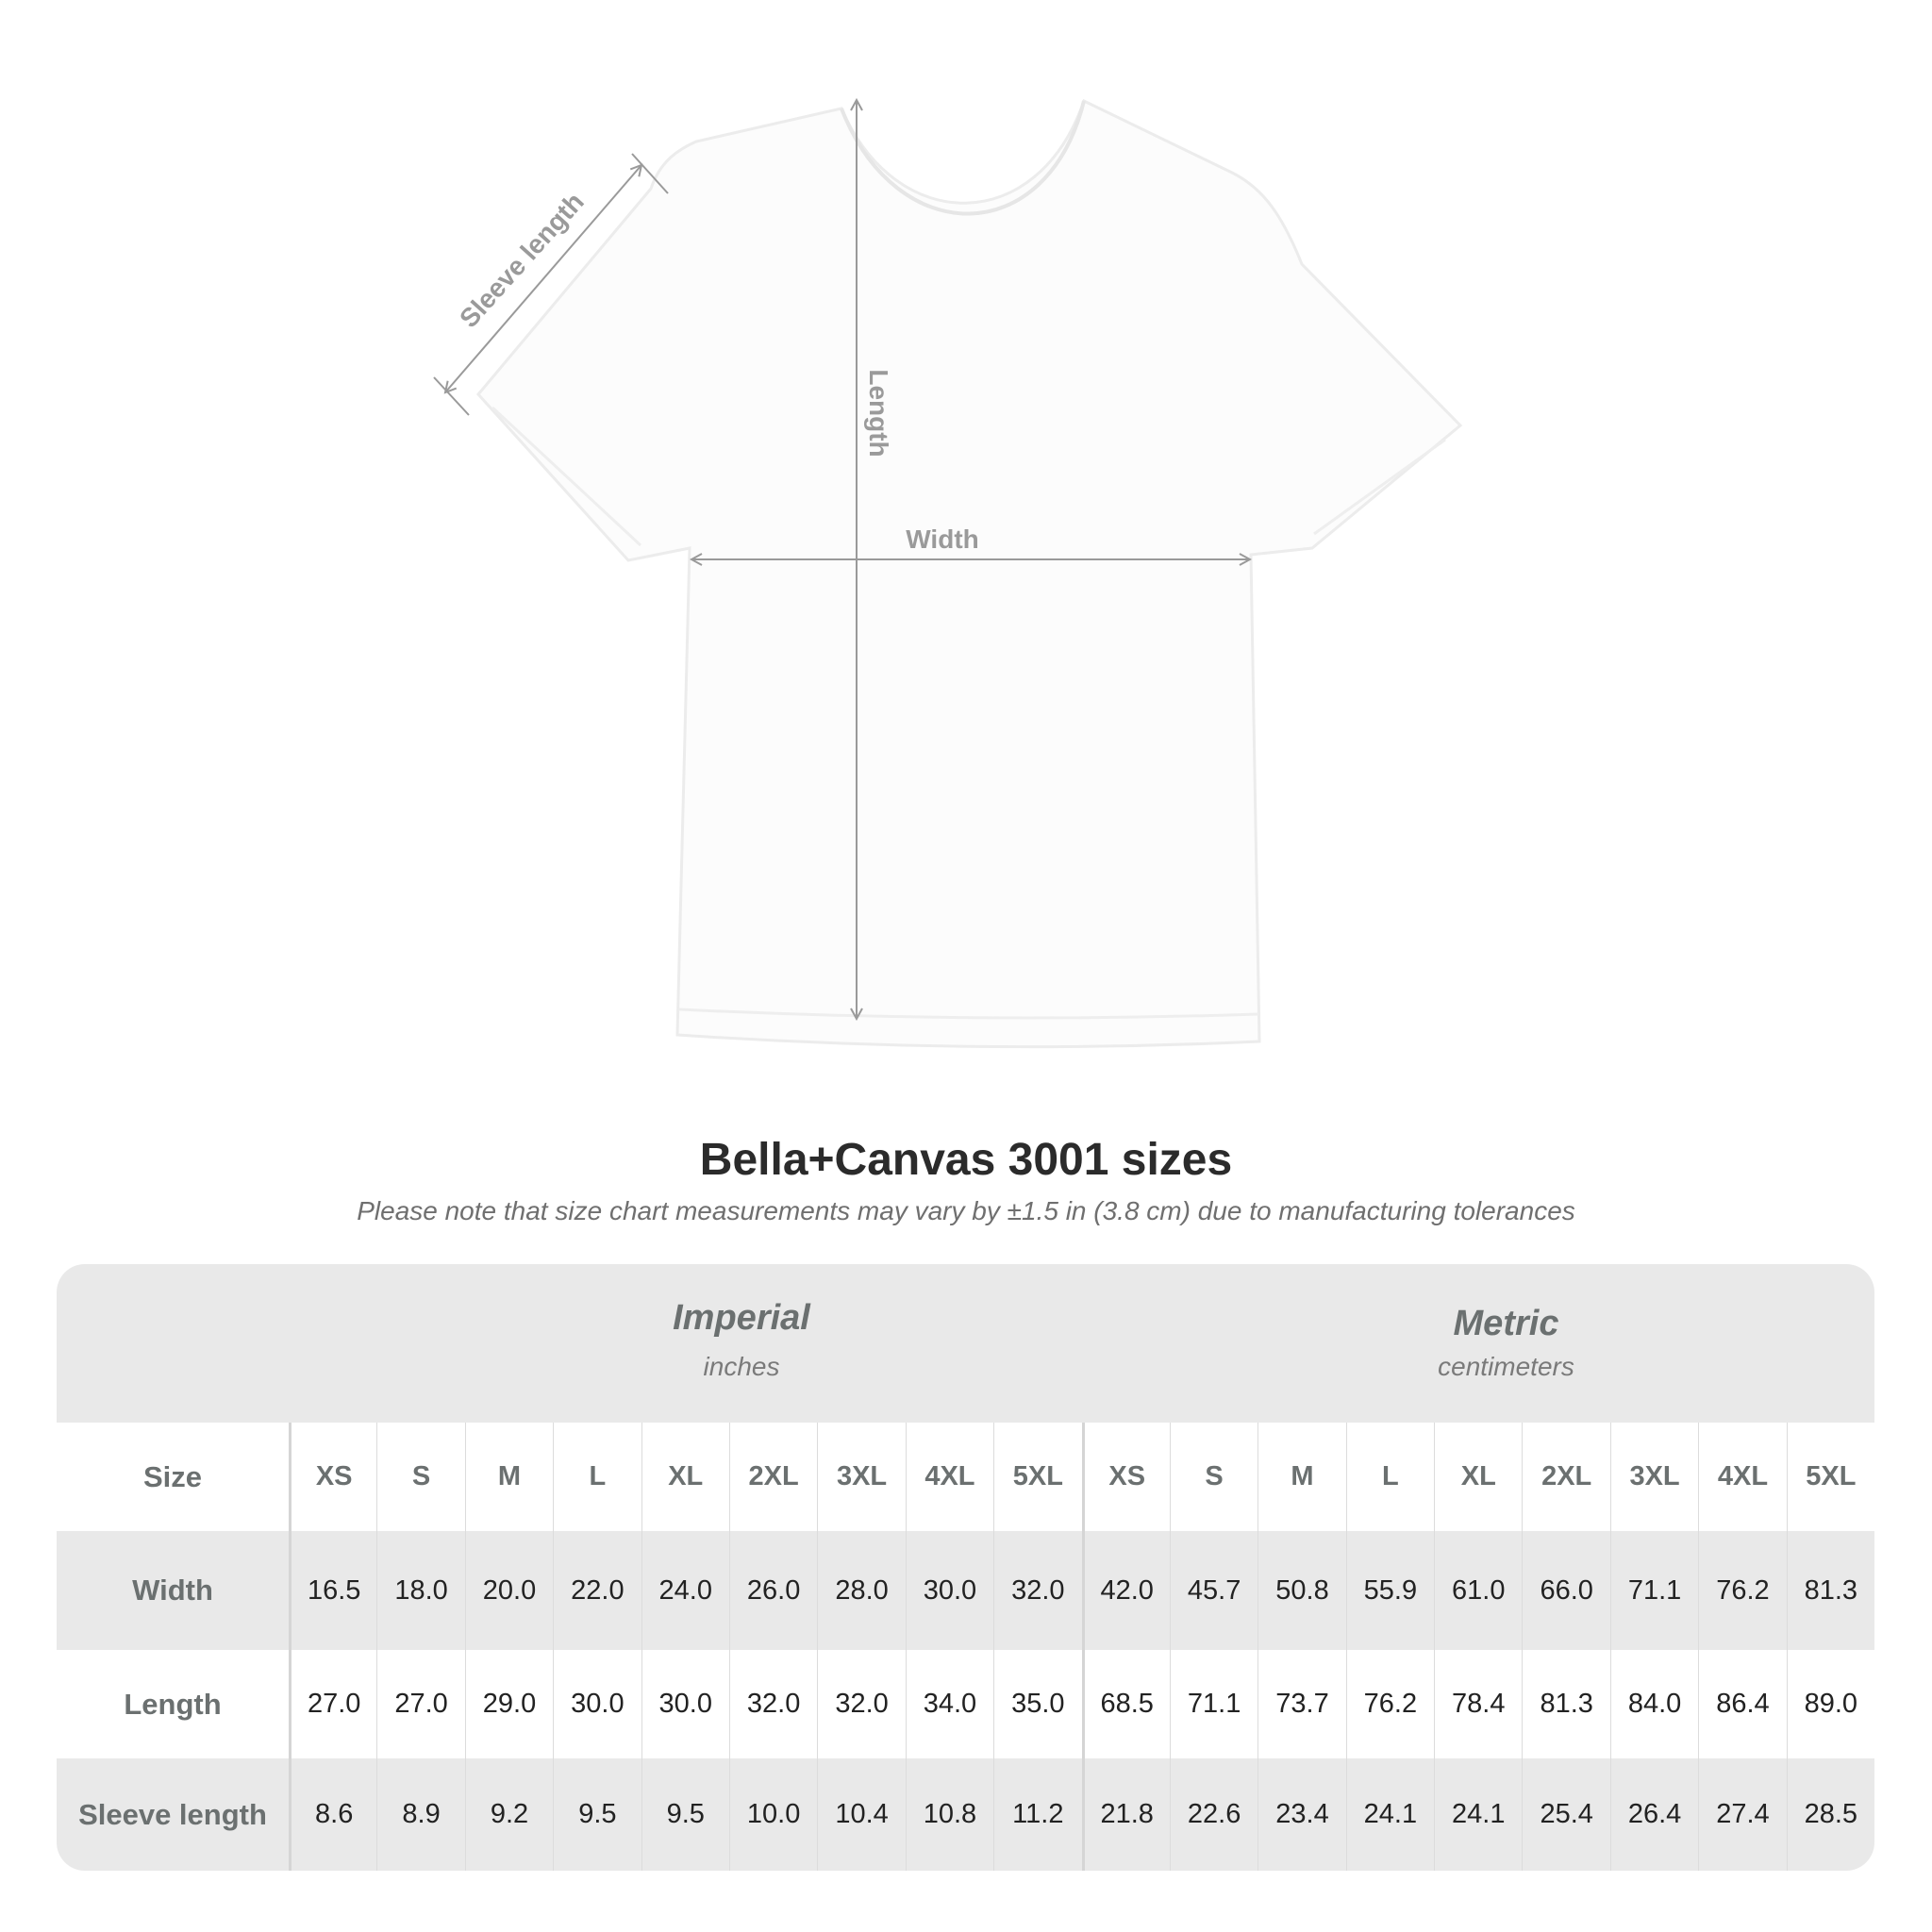  I want to click on sleeve-hem-left, so click(566, 477).